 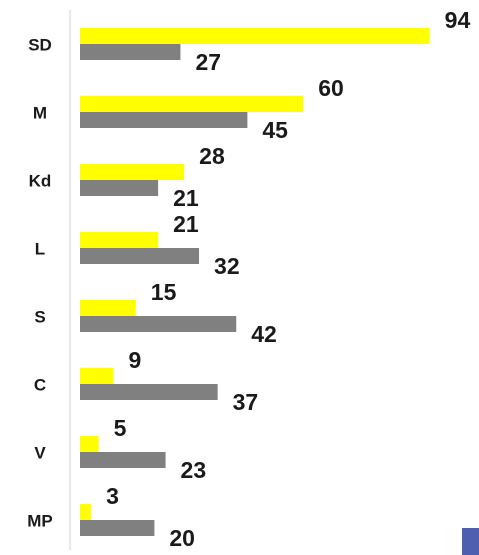 What do you see at coordinates (331, 88) in the screenshot?
I see `value-label: 60` at bounding box center [331, 88].